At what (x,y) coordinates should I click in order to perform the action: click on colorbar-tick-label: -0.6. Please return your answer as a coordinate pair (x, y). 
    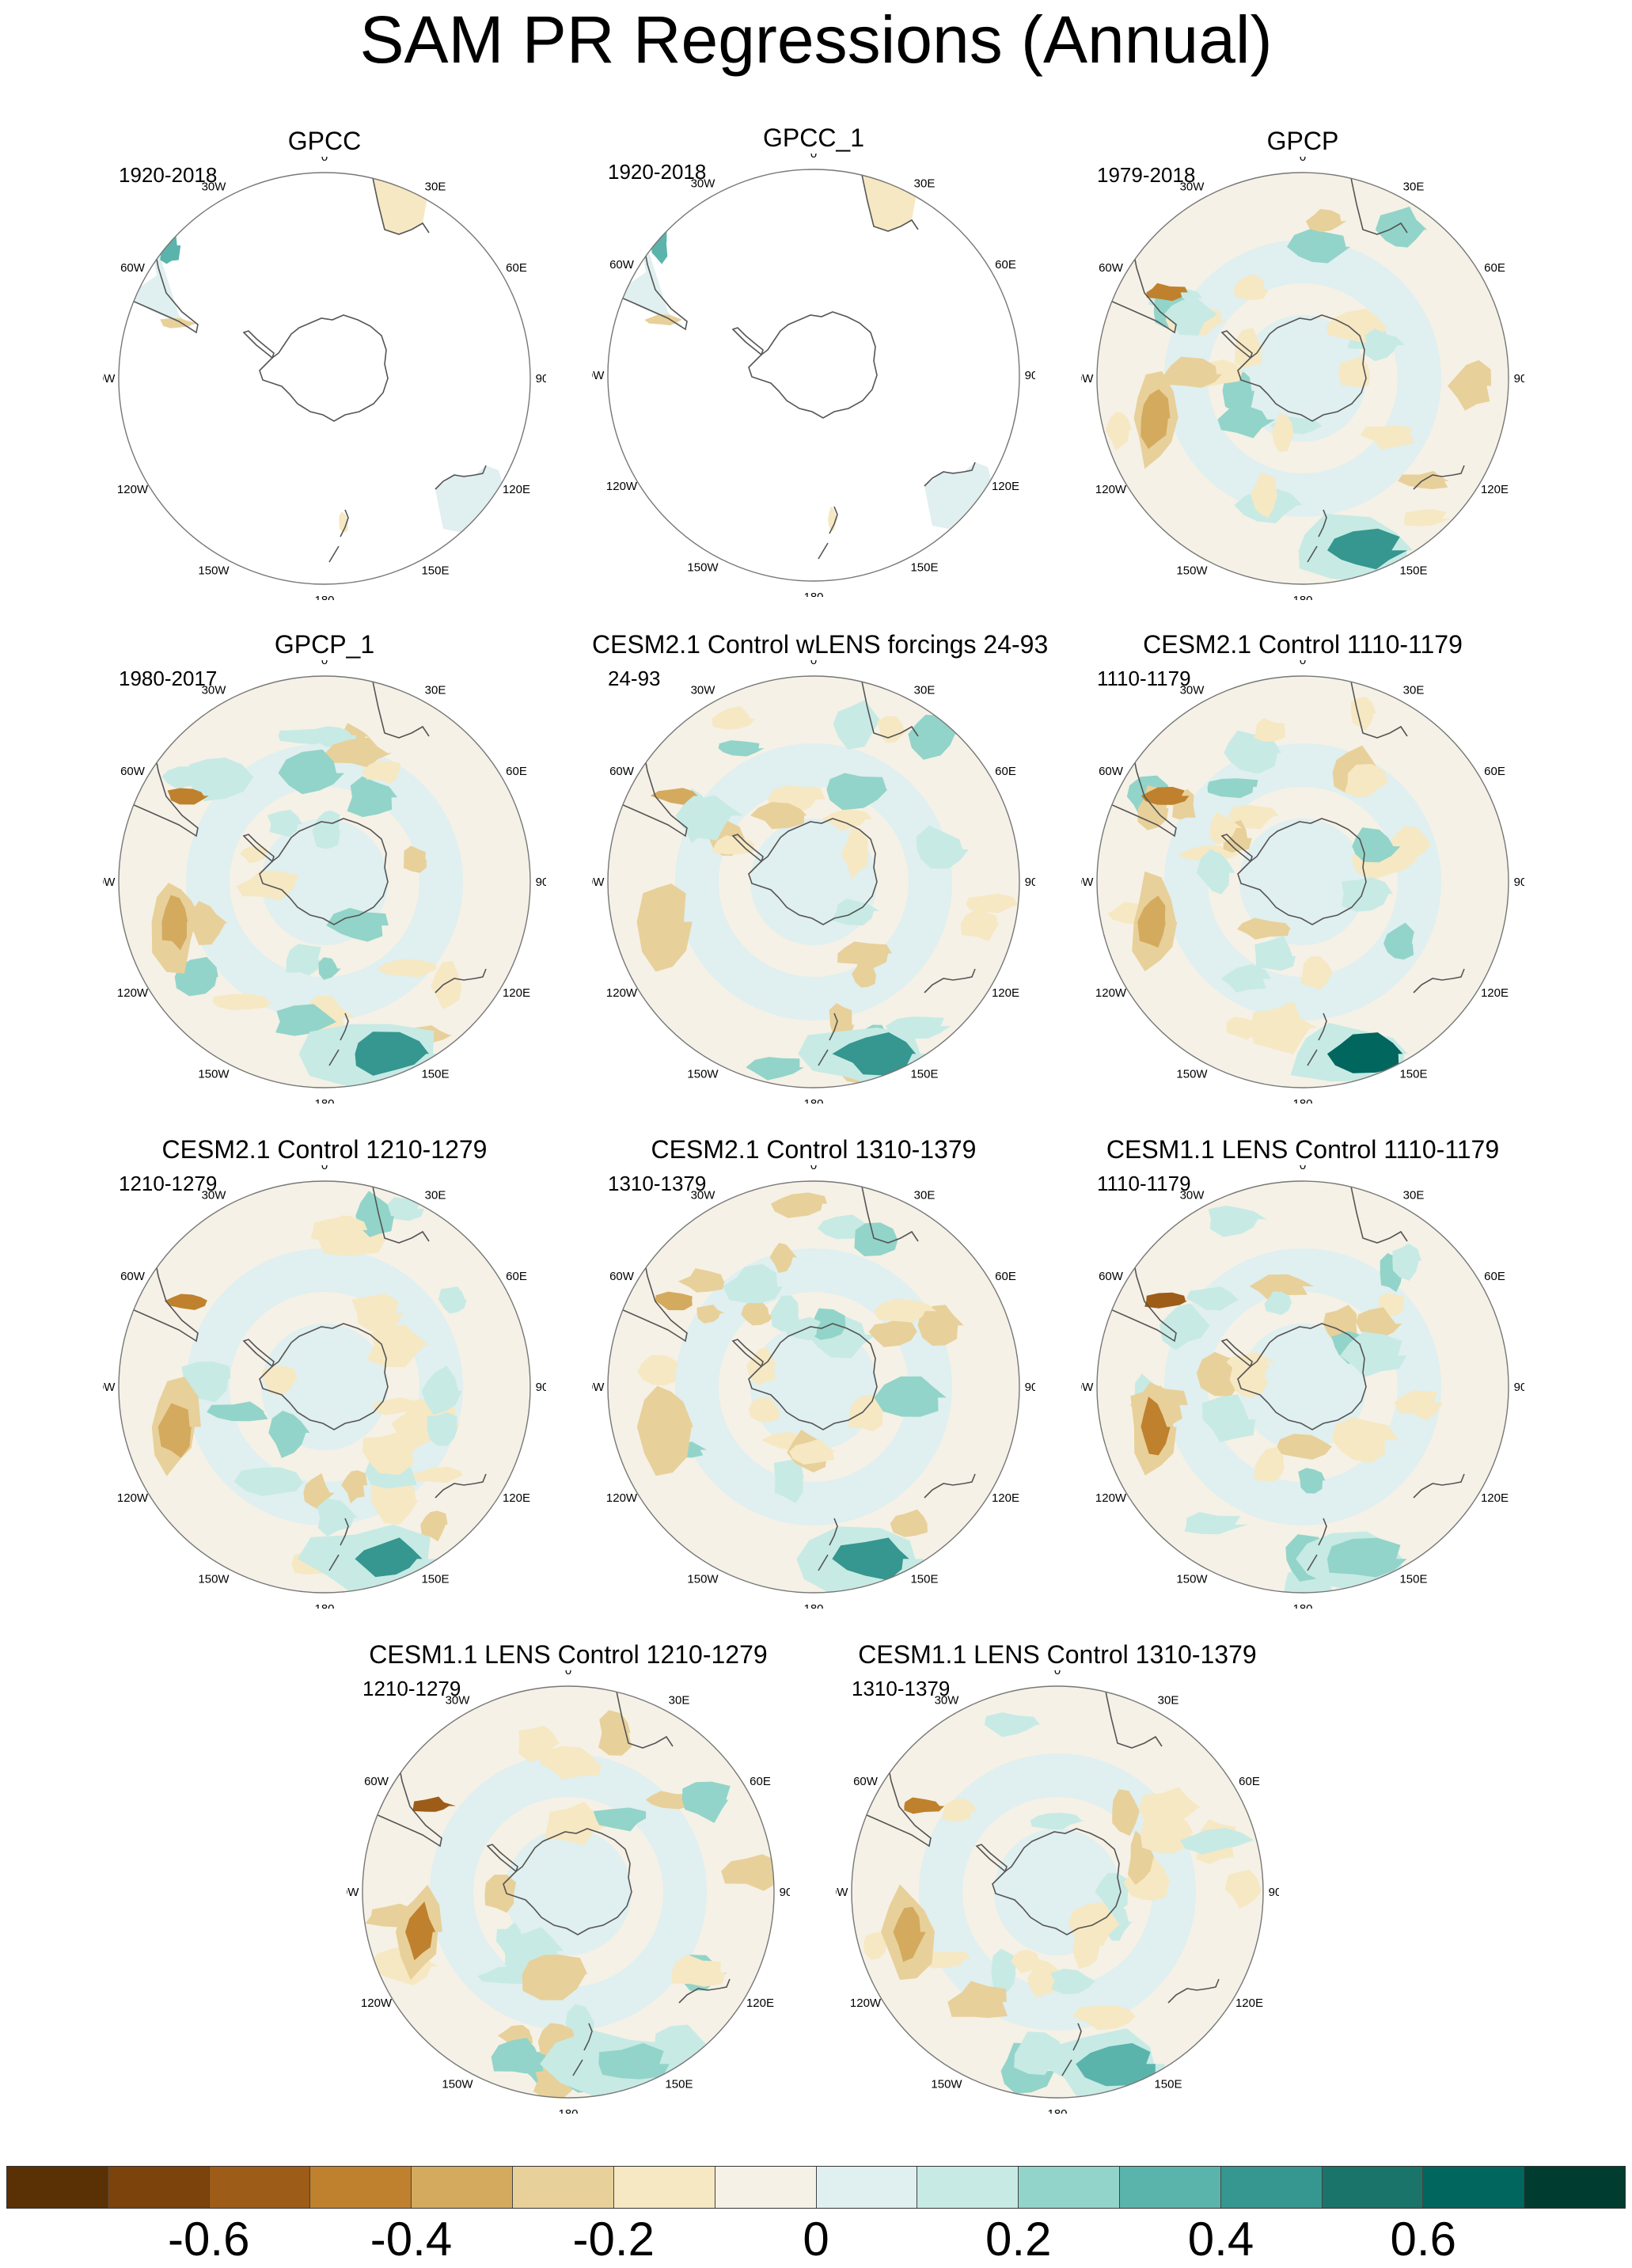
    Looking at the image, I should click on (209, 2239).